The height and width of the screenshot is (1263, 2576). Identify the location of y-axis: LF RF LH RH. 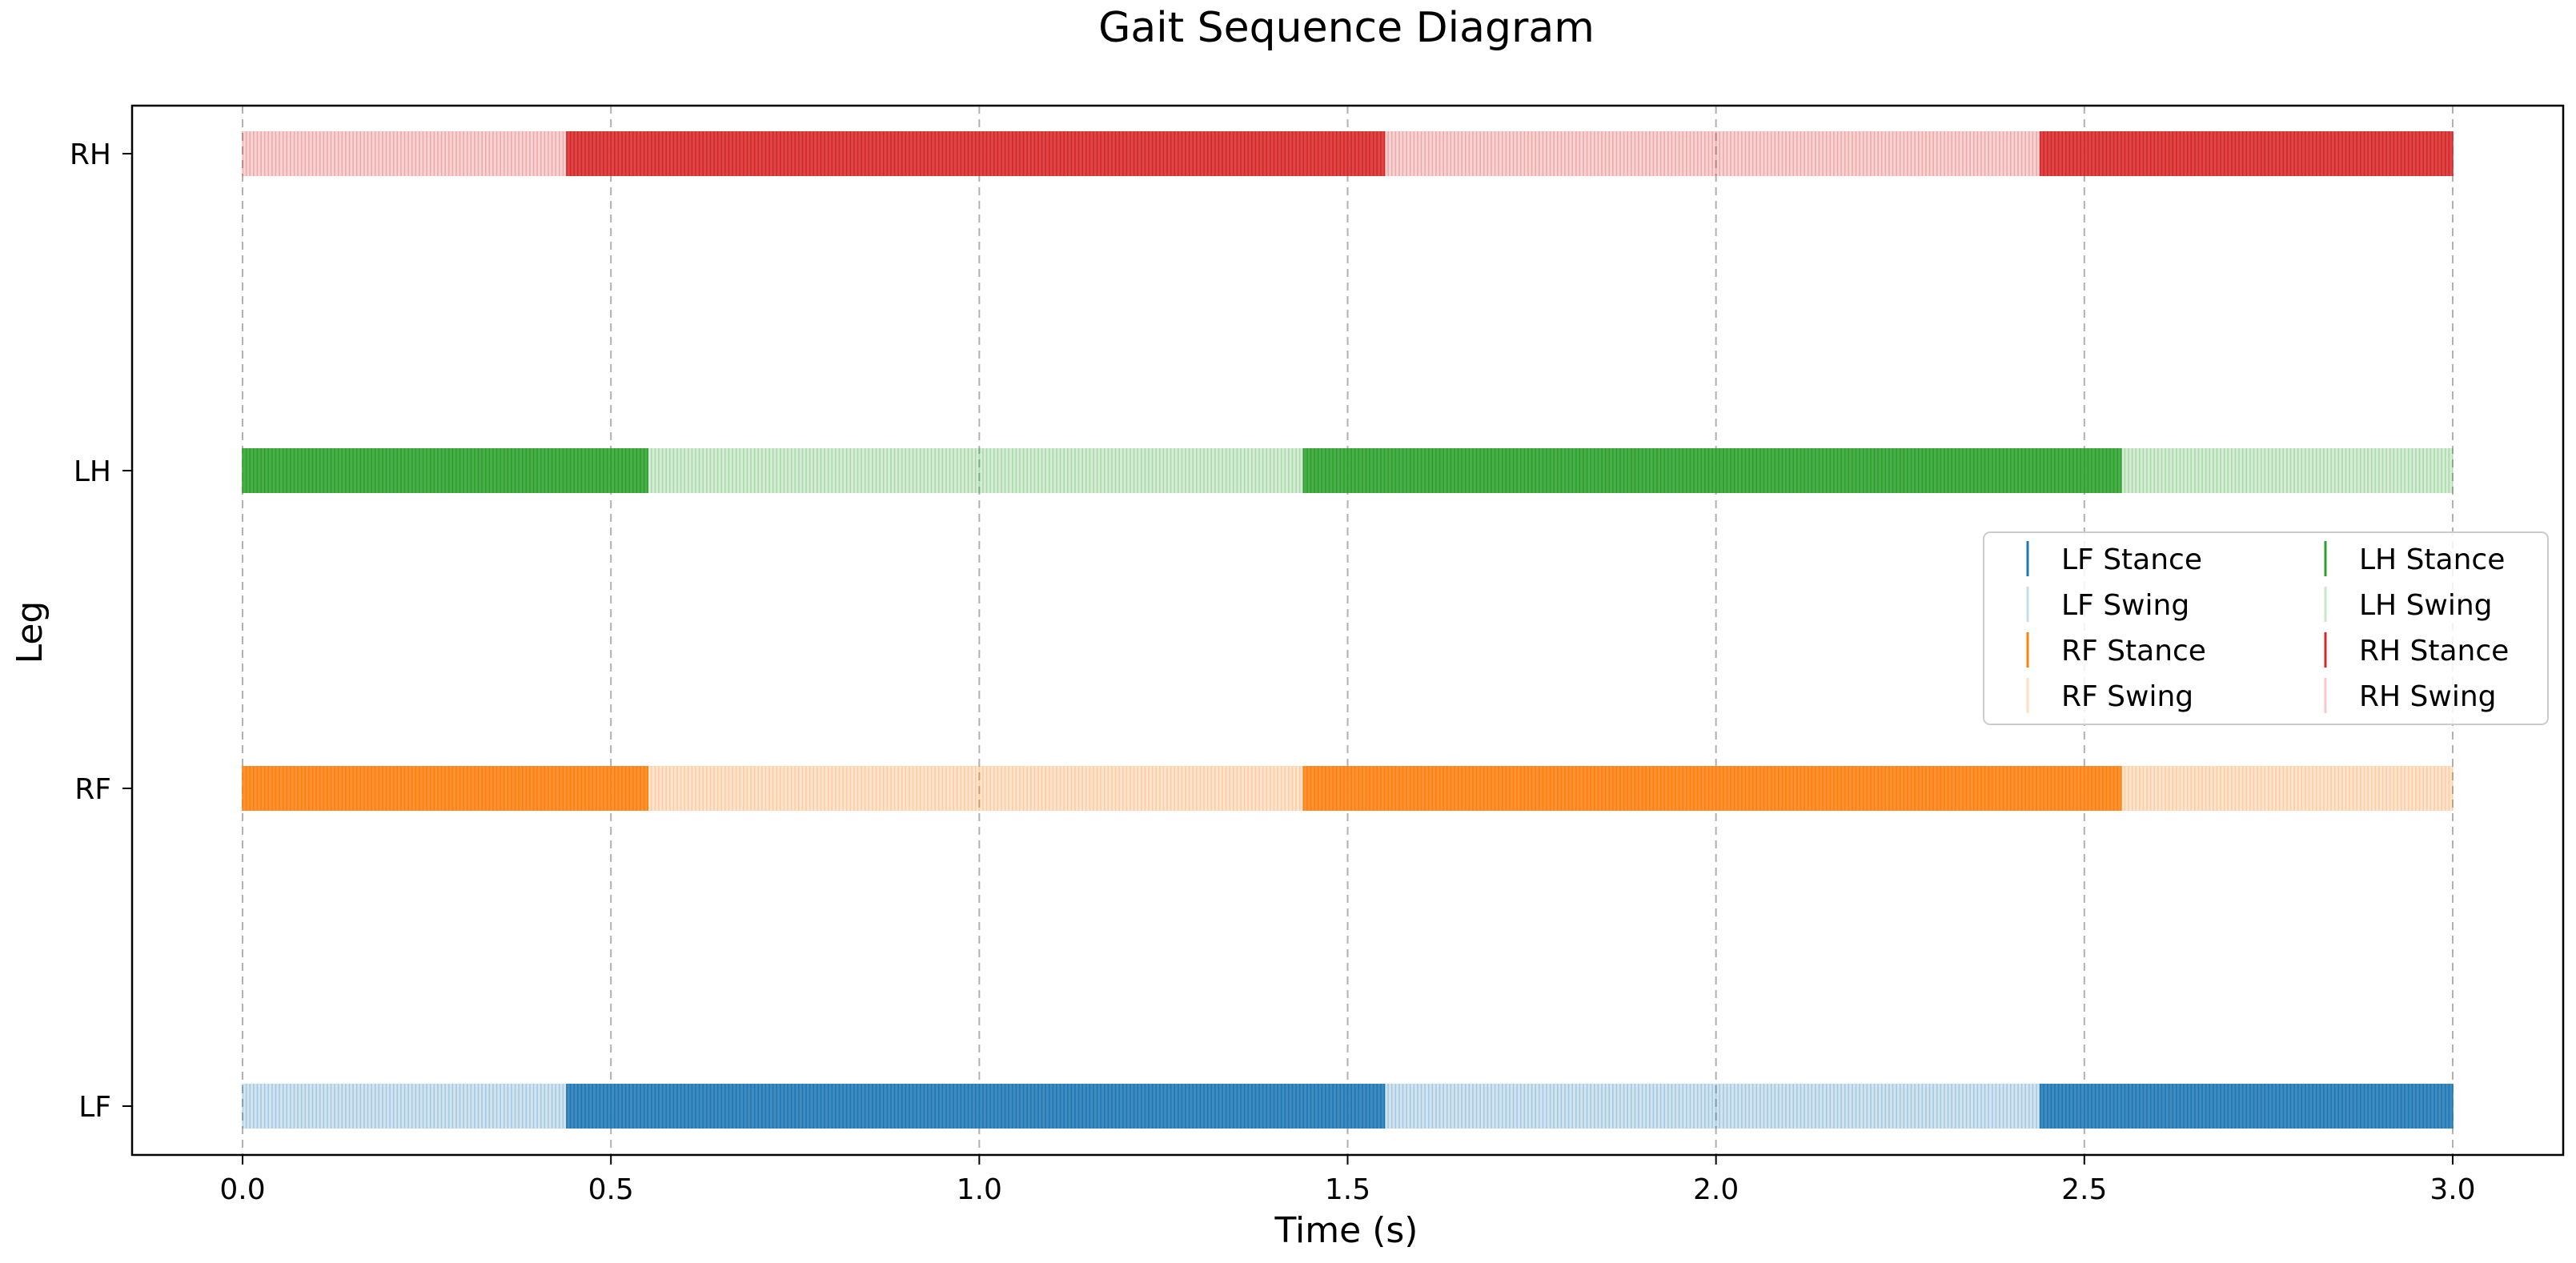
(101, 631).